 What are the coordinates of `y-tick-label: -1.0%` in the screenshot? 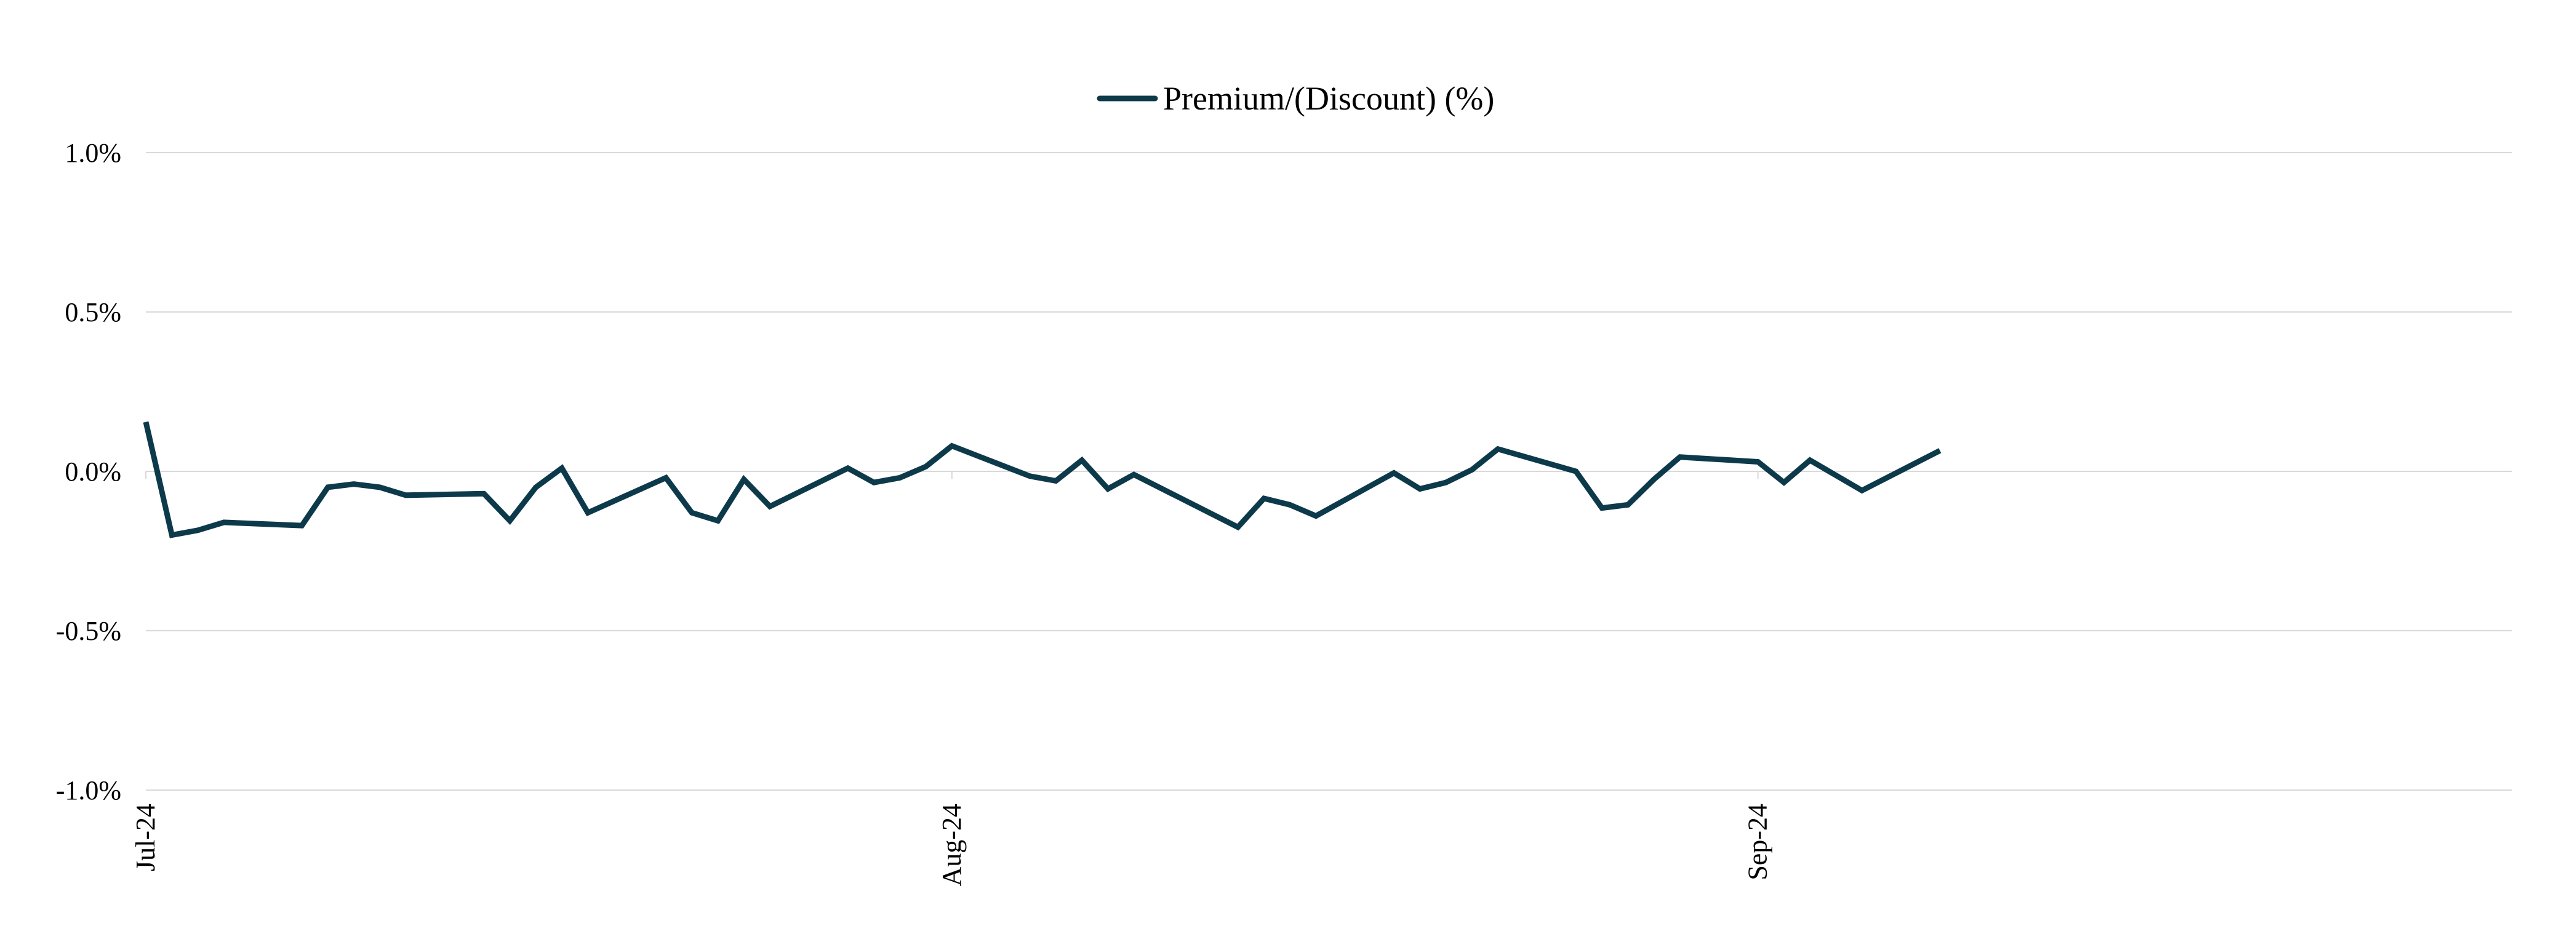 It's located at (88, 790).